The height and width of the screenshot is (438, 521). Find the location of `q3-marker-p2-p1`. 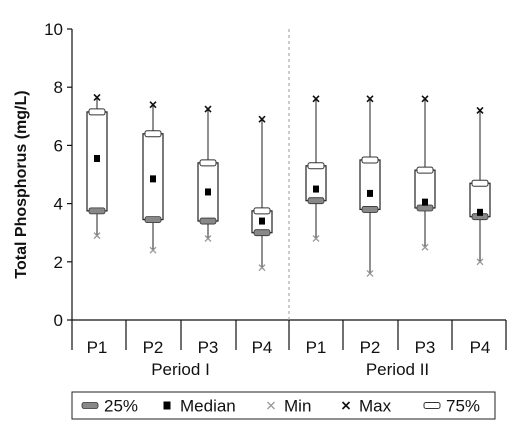

q3-marker-p2-p1 is located at coordinates (316, 166).